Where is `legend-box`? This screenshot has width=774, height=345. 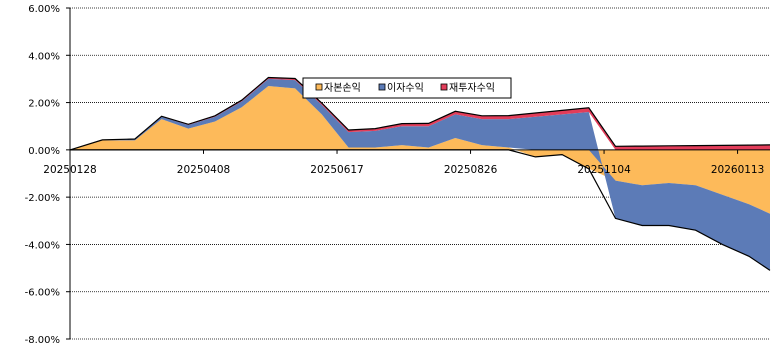
legend-box is located at coordinates (407, 88).